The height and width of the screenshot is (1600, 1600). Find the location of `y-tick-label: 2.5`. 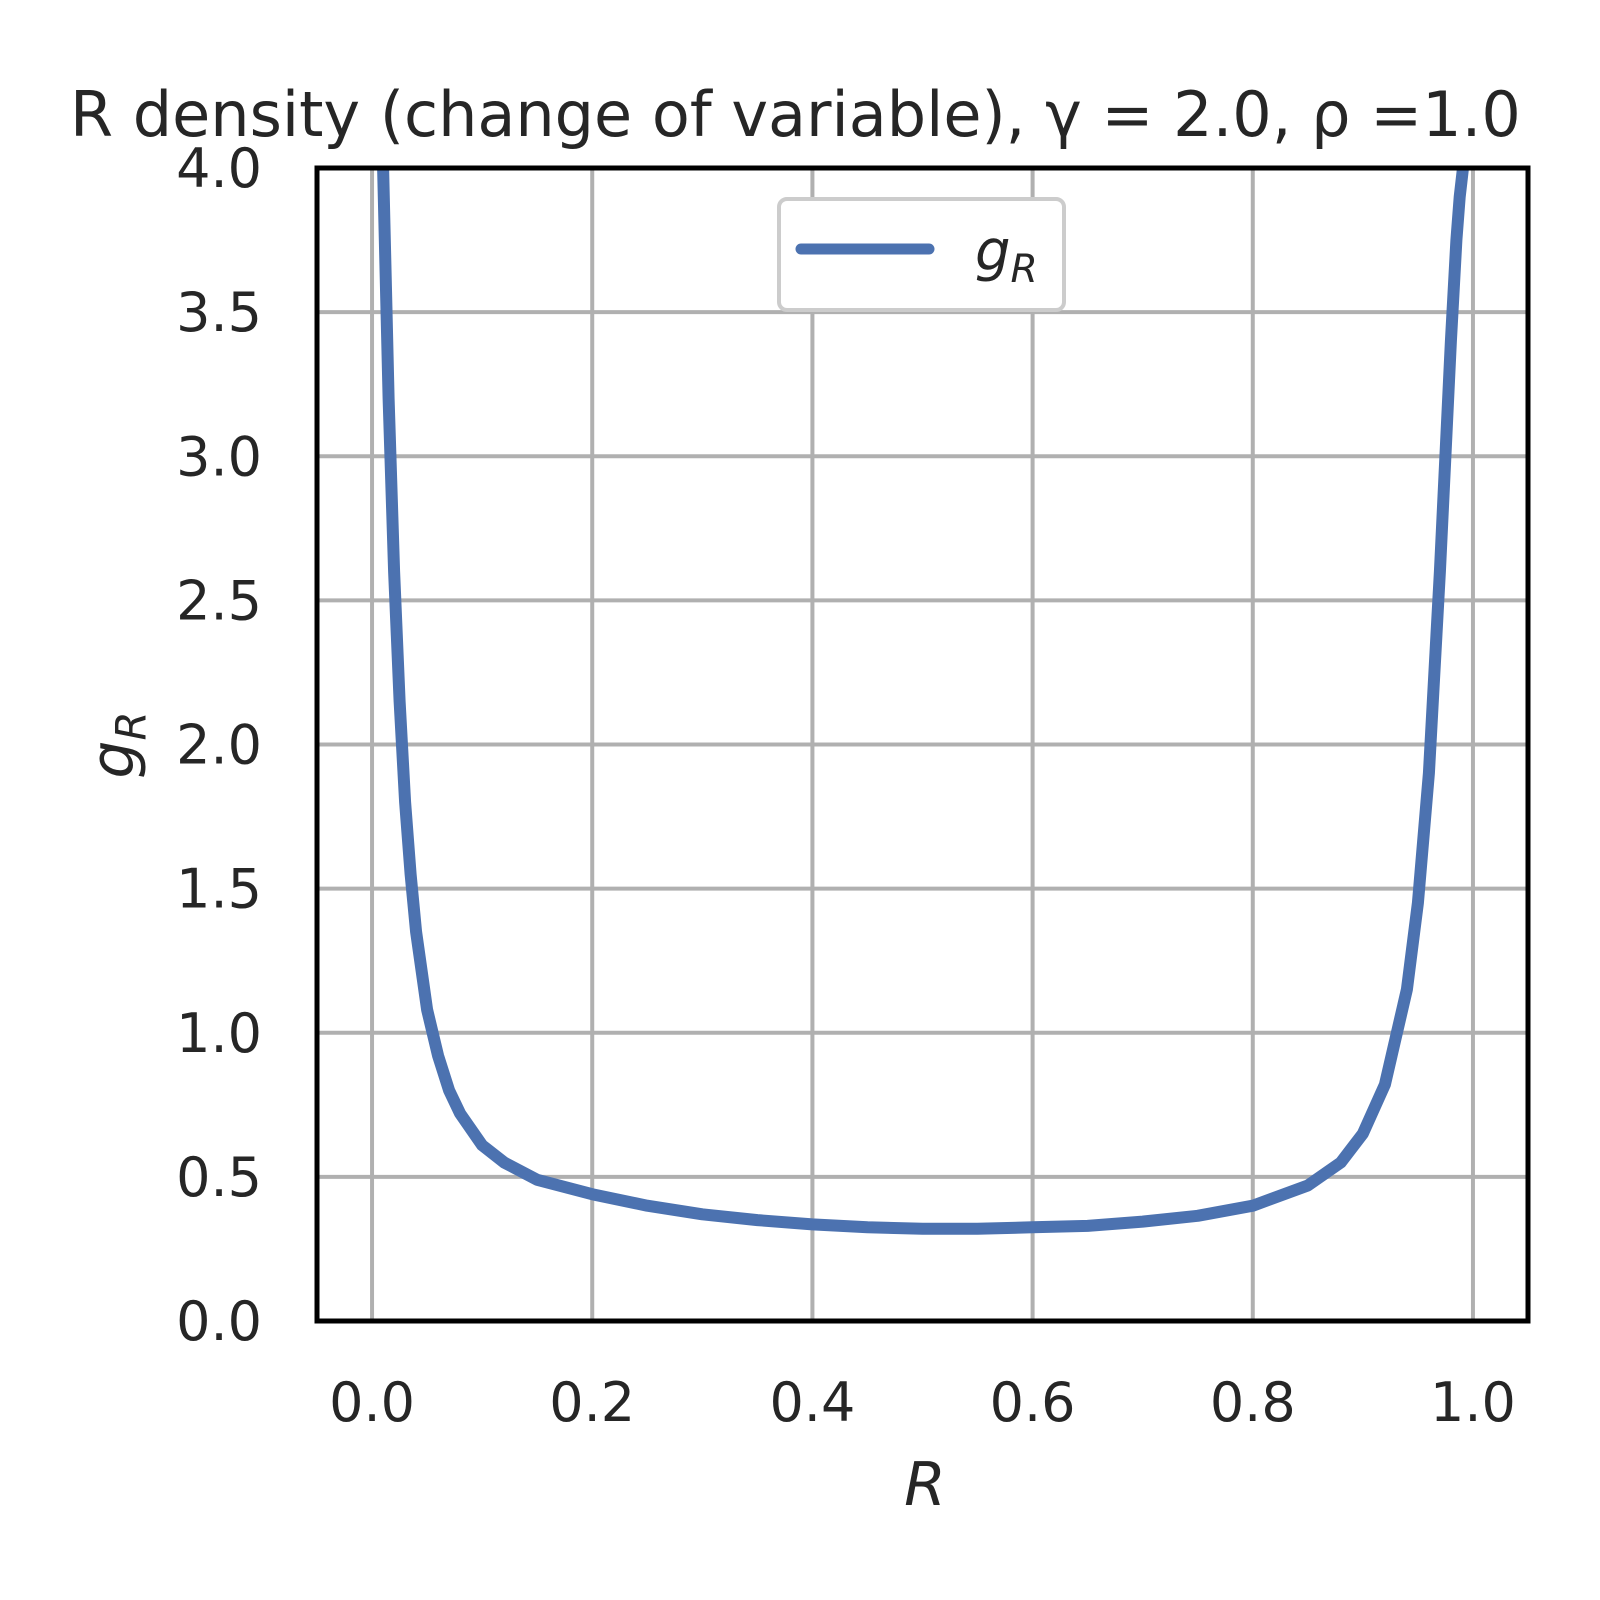

y-tick-label: 2.5 is located at coordinates (219, 600).